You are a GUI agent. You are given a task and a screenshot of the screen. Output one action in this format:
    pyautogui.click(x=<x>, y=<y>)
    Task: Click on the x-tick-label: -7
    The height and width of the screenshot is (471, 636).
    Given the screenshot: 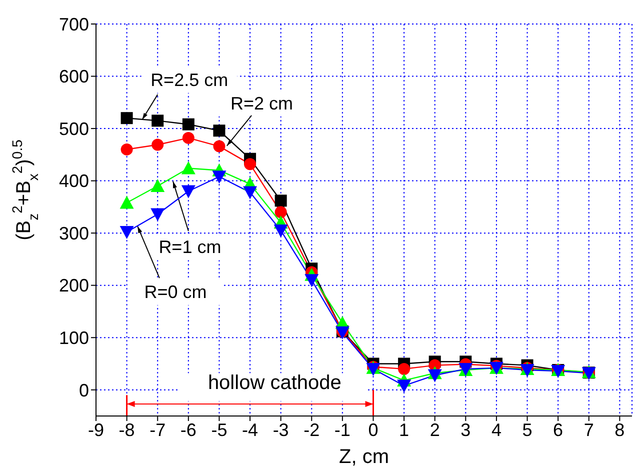 What is the action you would take?
    pyautogui.click(x=158, y=430)
    